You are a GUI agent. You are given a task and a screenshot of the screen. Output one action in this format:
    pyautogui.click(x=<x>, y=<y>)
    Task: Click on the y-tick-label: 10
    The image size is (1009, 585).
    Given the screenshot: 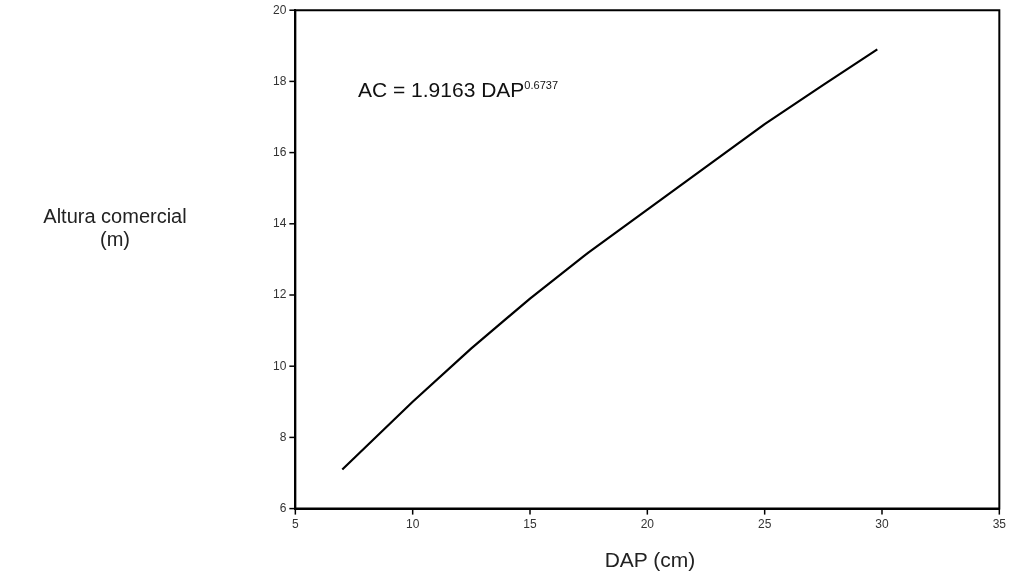 What is the action you would take?
    pyautogui.click(x=279, y=365)
    